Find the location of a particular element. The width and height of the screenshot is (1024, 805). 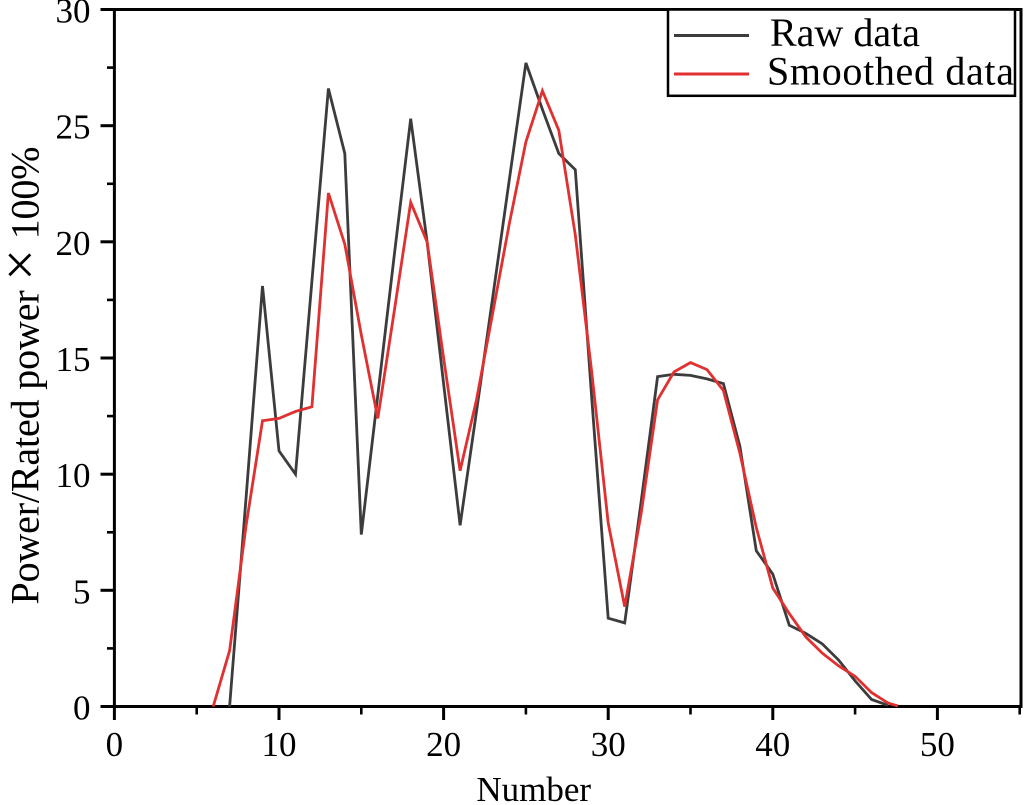

svg-text: Raw data is located at coordinates (845, 32).